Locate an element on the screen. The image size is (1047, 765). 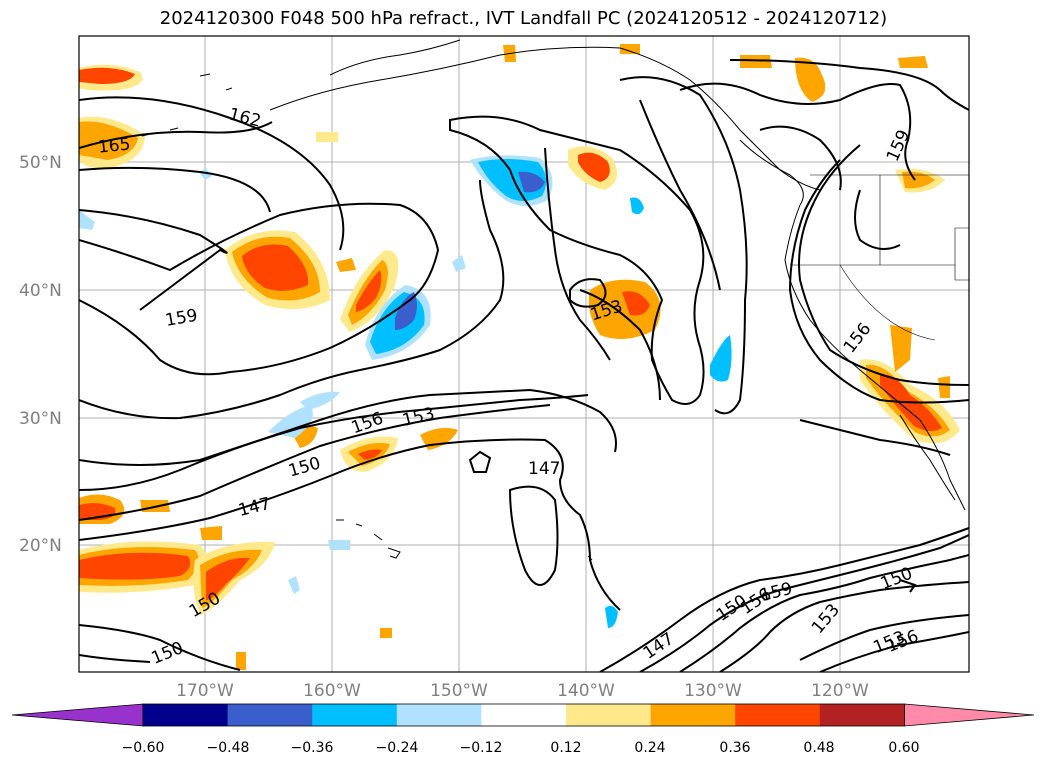
colorbar-tick-label: −0.24 is located at coordinates (397, 748).